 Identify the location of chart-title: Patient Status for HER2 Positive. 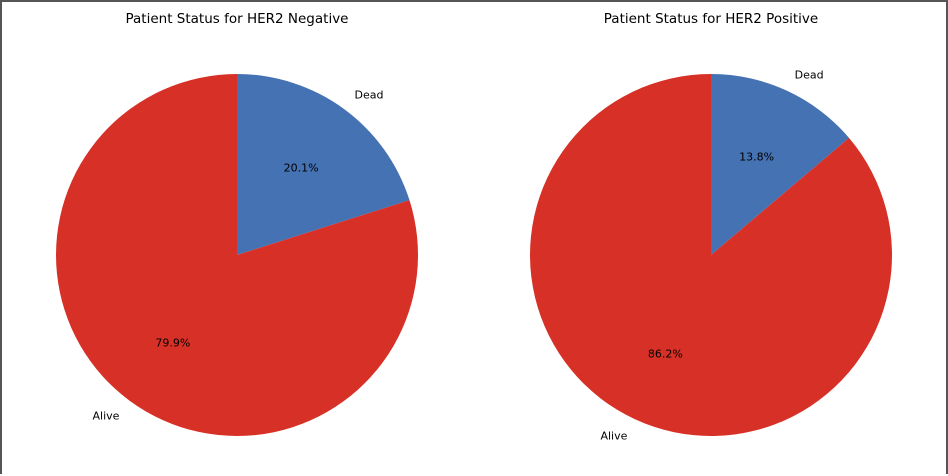
(711, 19).